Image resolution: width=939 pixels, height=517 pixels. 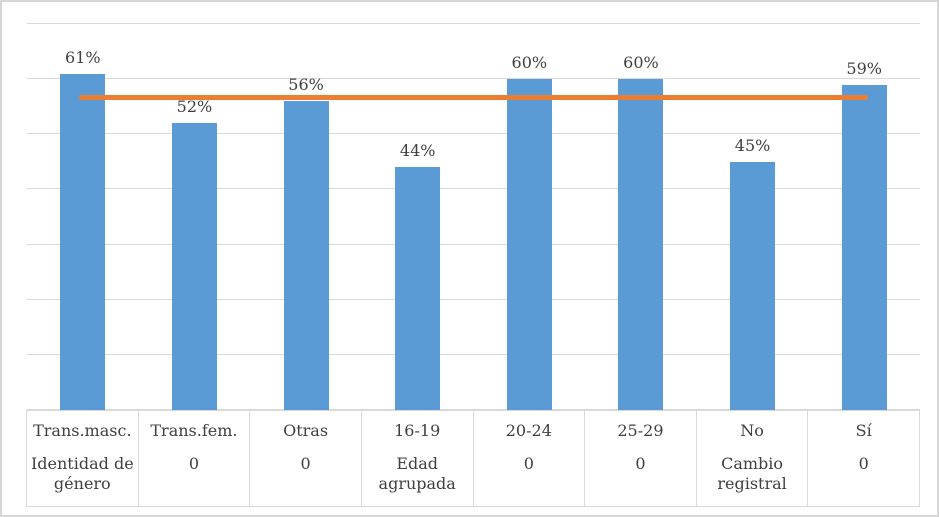 I want to click on reference-line, so click(x=473, y=98).